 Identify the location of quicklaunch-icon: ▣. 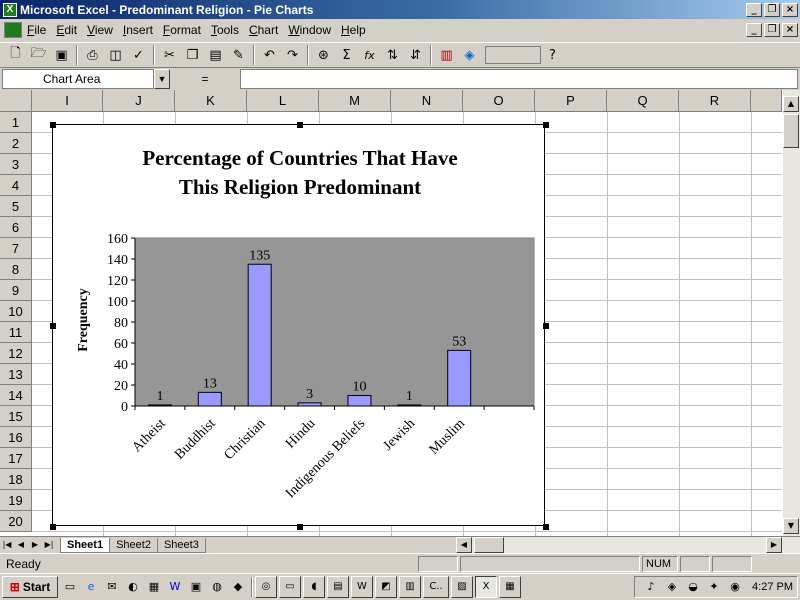
(196, 586).